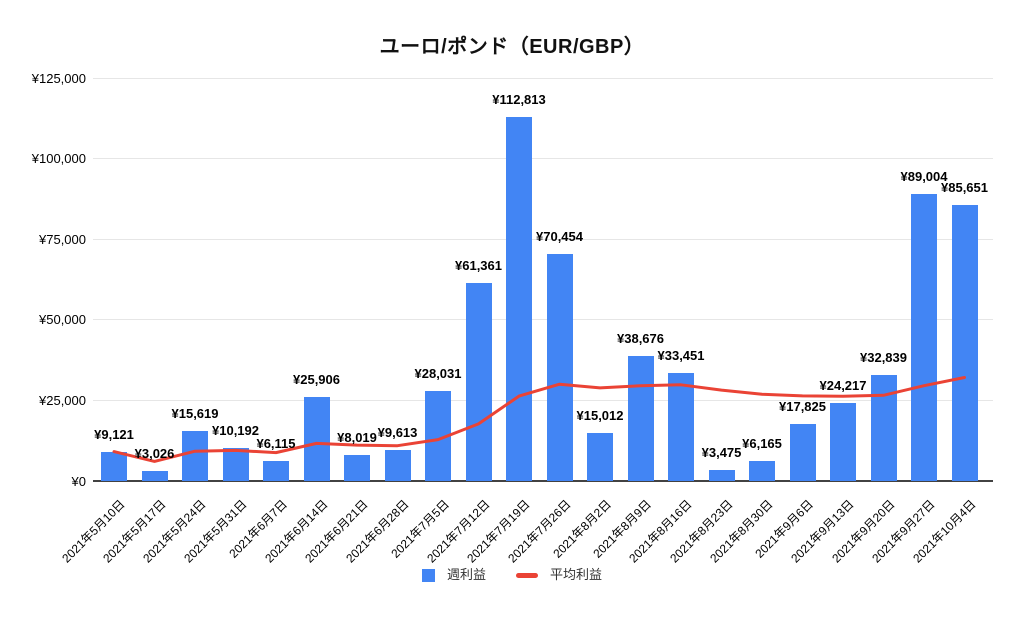  Describe the element at coordinates (802, 406) in the screenshot. I see `bar-value-label: ¥17,825` at that location.